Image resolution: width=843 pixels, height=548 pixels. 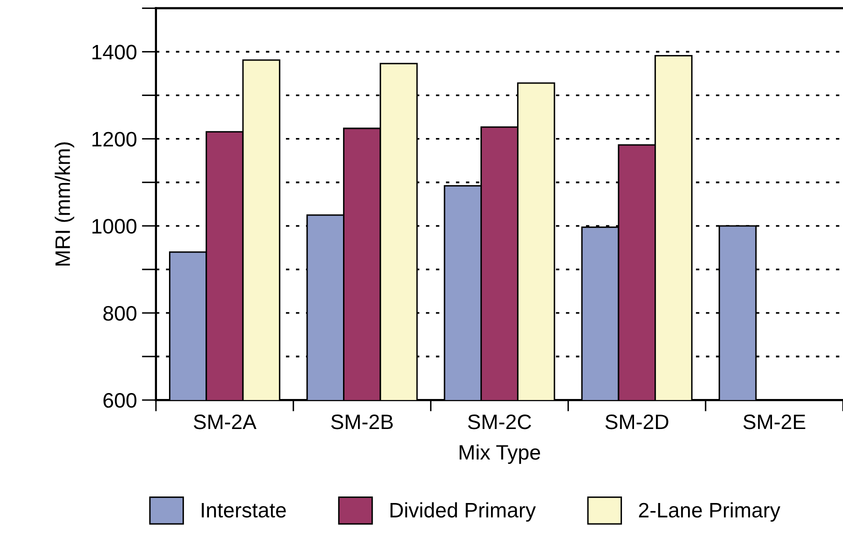 What do you see at coordinates (362, 422) in the screenshot?
I see `x-tick-label: SM-2B` at bounding box center [362, 422].